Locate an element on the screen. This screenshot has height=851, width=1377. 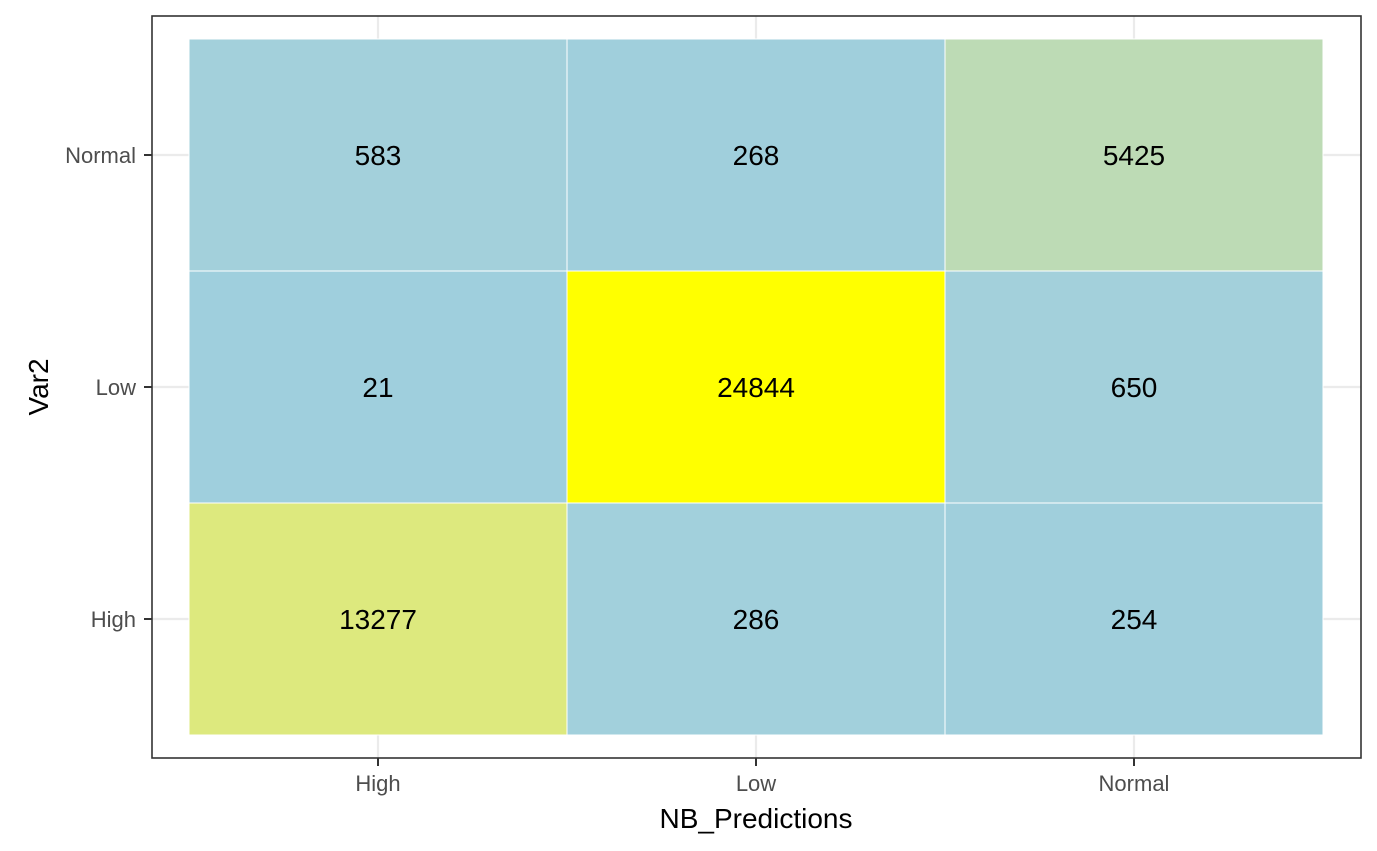
cell-normal-high-value: 254 is located at coordinates (1134, 619).